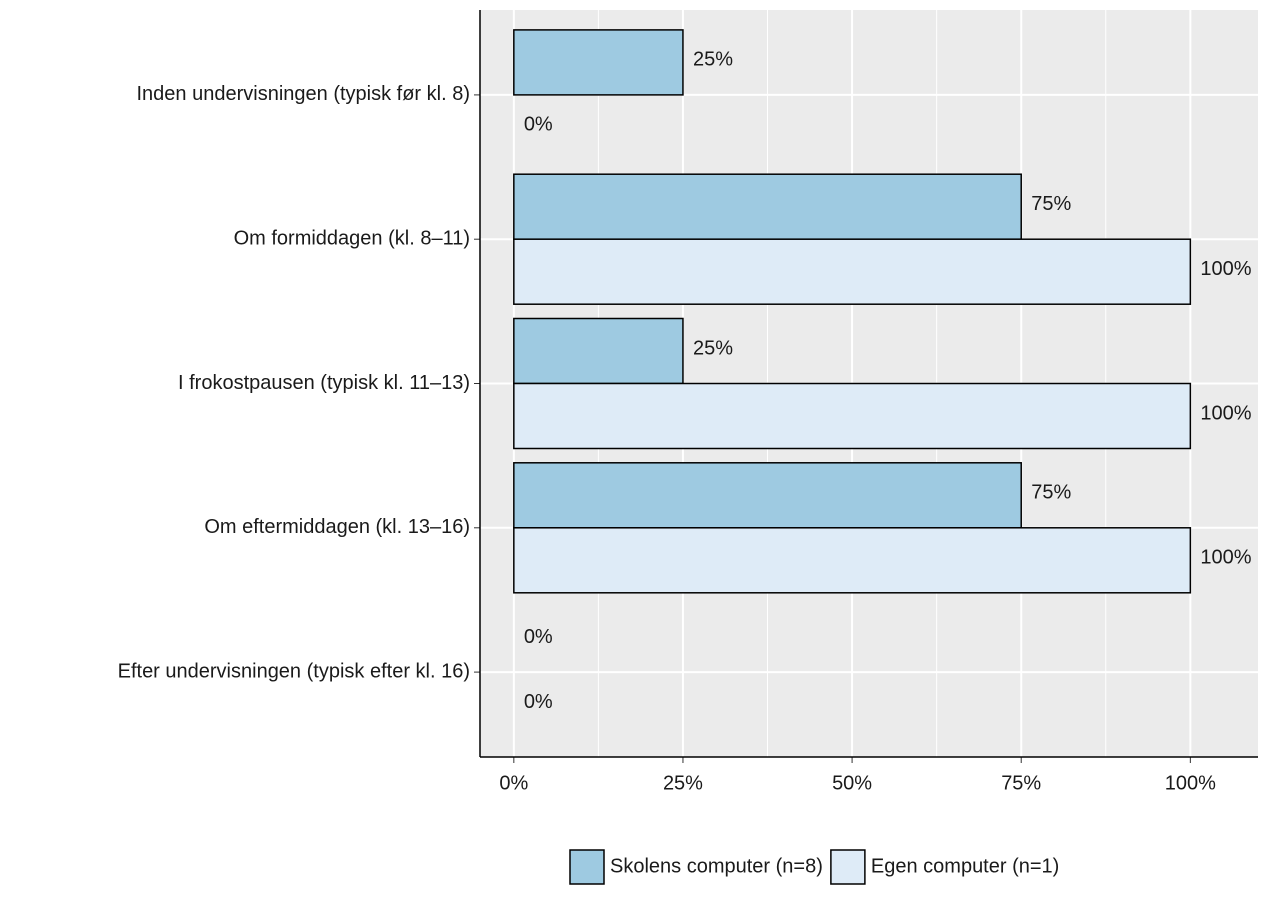  Describe the element at coordinates (304, 94) in the screenshot. I see `y-tick-label: Inden undervisningen (typisk før kl. 8)` at that location.